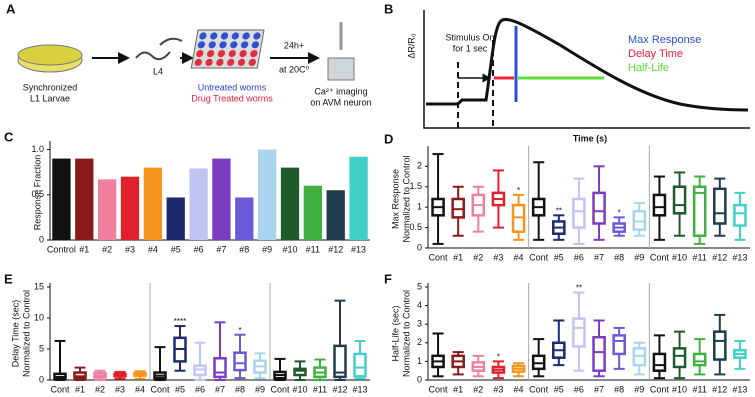  What do you see at coordinates (37, 149) in the screenshot?
I see `y-tick-label: 1.0` at bounding box center [37, 149].